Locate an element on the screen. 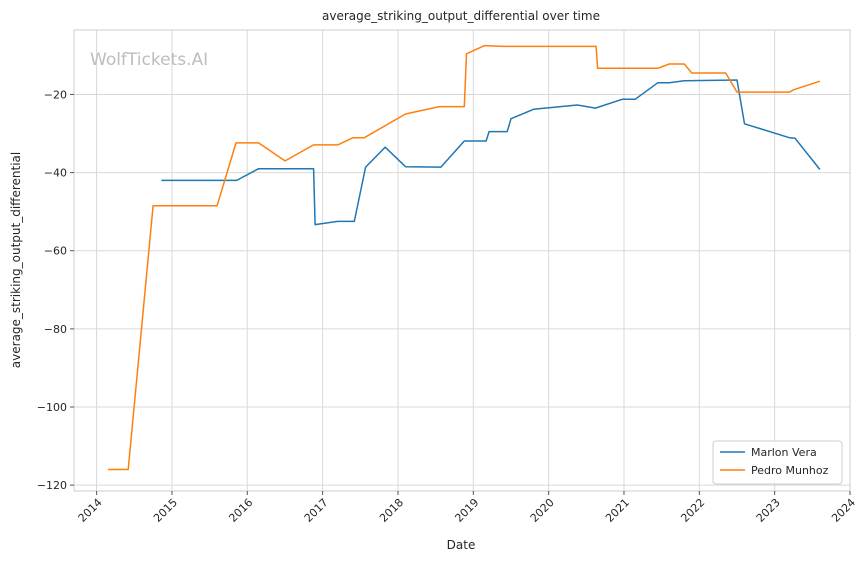  x-tick-label: 2024 is located at coordinates (843, 510).